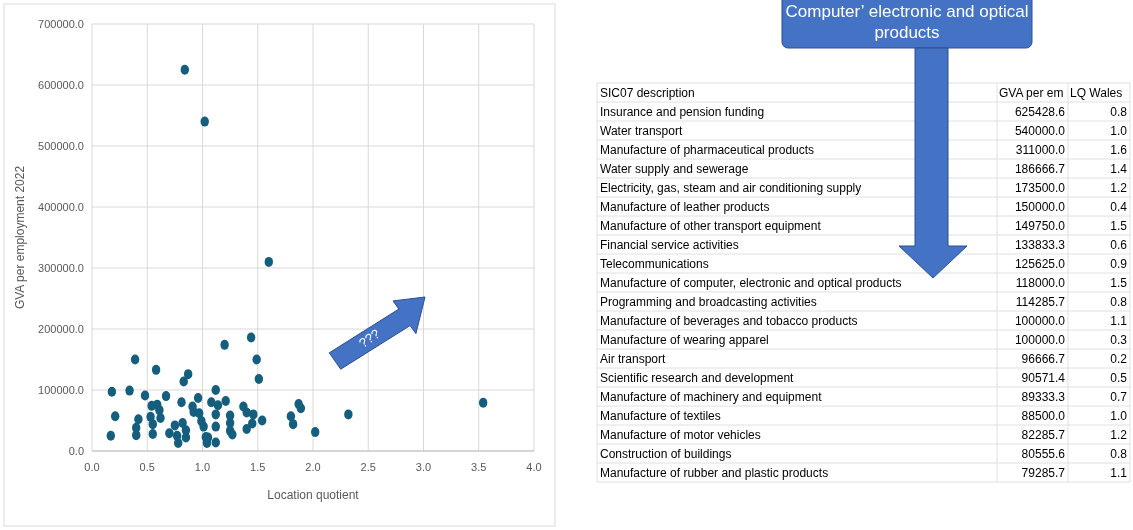  What do you see at coordinates (61, 390) in the screenshot?
I see `y-tick-label: 100000.0` at bounding box center [61, 390].